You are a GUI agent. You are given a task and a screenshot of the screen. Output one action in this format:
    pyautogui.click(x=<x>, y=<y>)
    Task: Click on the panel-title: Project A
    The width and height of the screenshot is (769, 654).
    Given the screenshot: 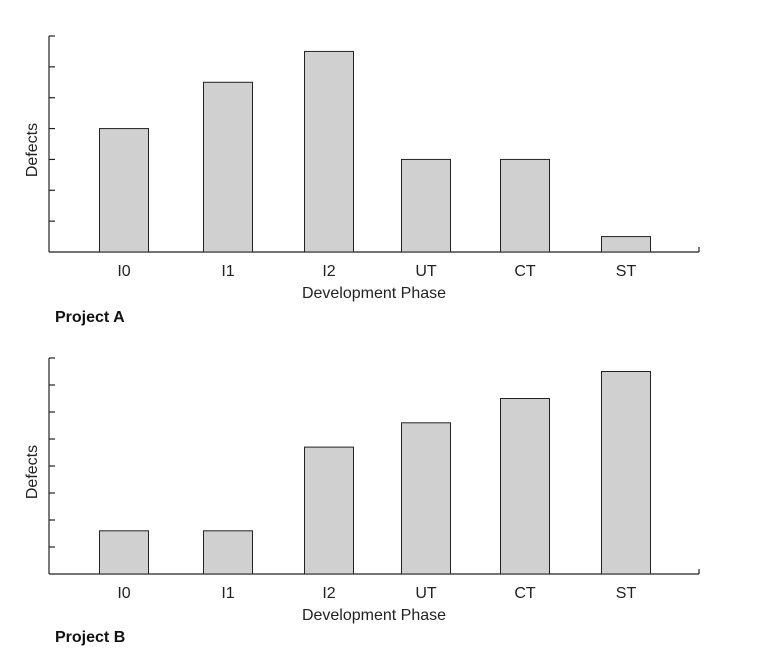 What is the action you would take?
    pyautogui.click(x=90, y=317)
    